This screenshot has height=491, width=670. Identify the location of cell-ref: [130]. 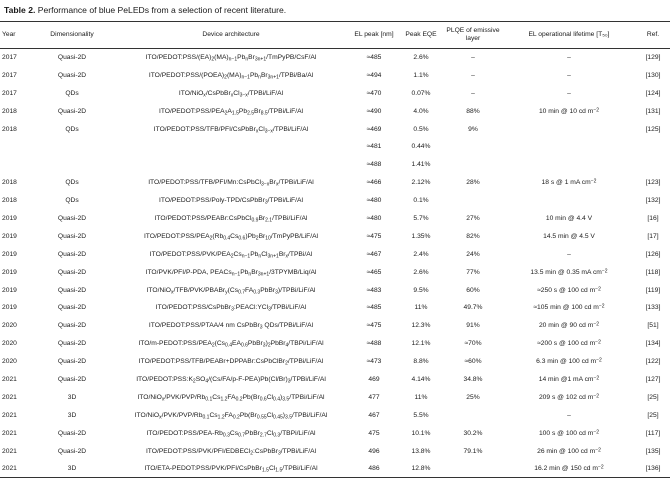
(653, 75).